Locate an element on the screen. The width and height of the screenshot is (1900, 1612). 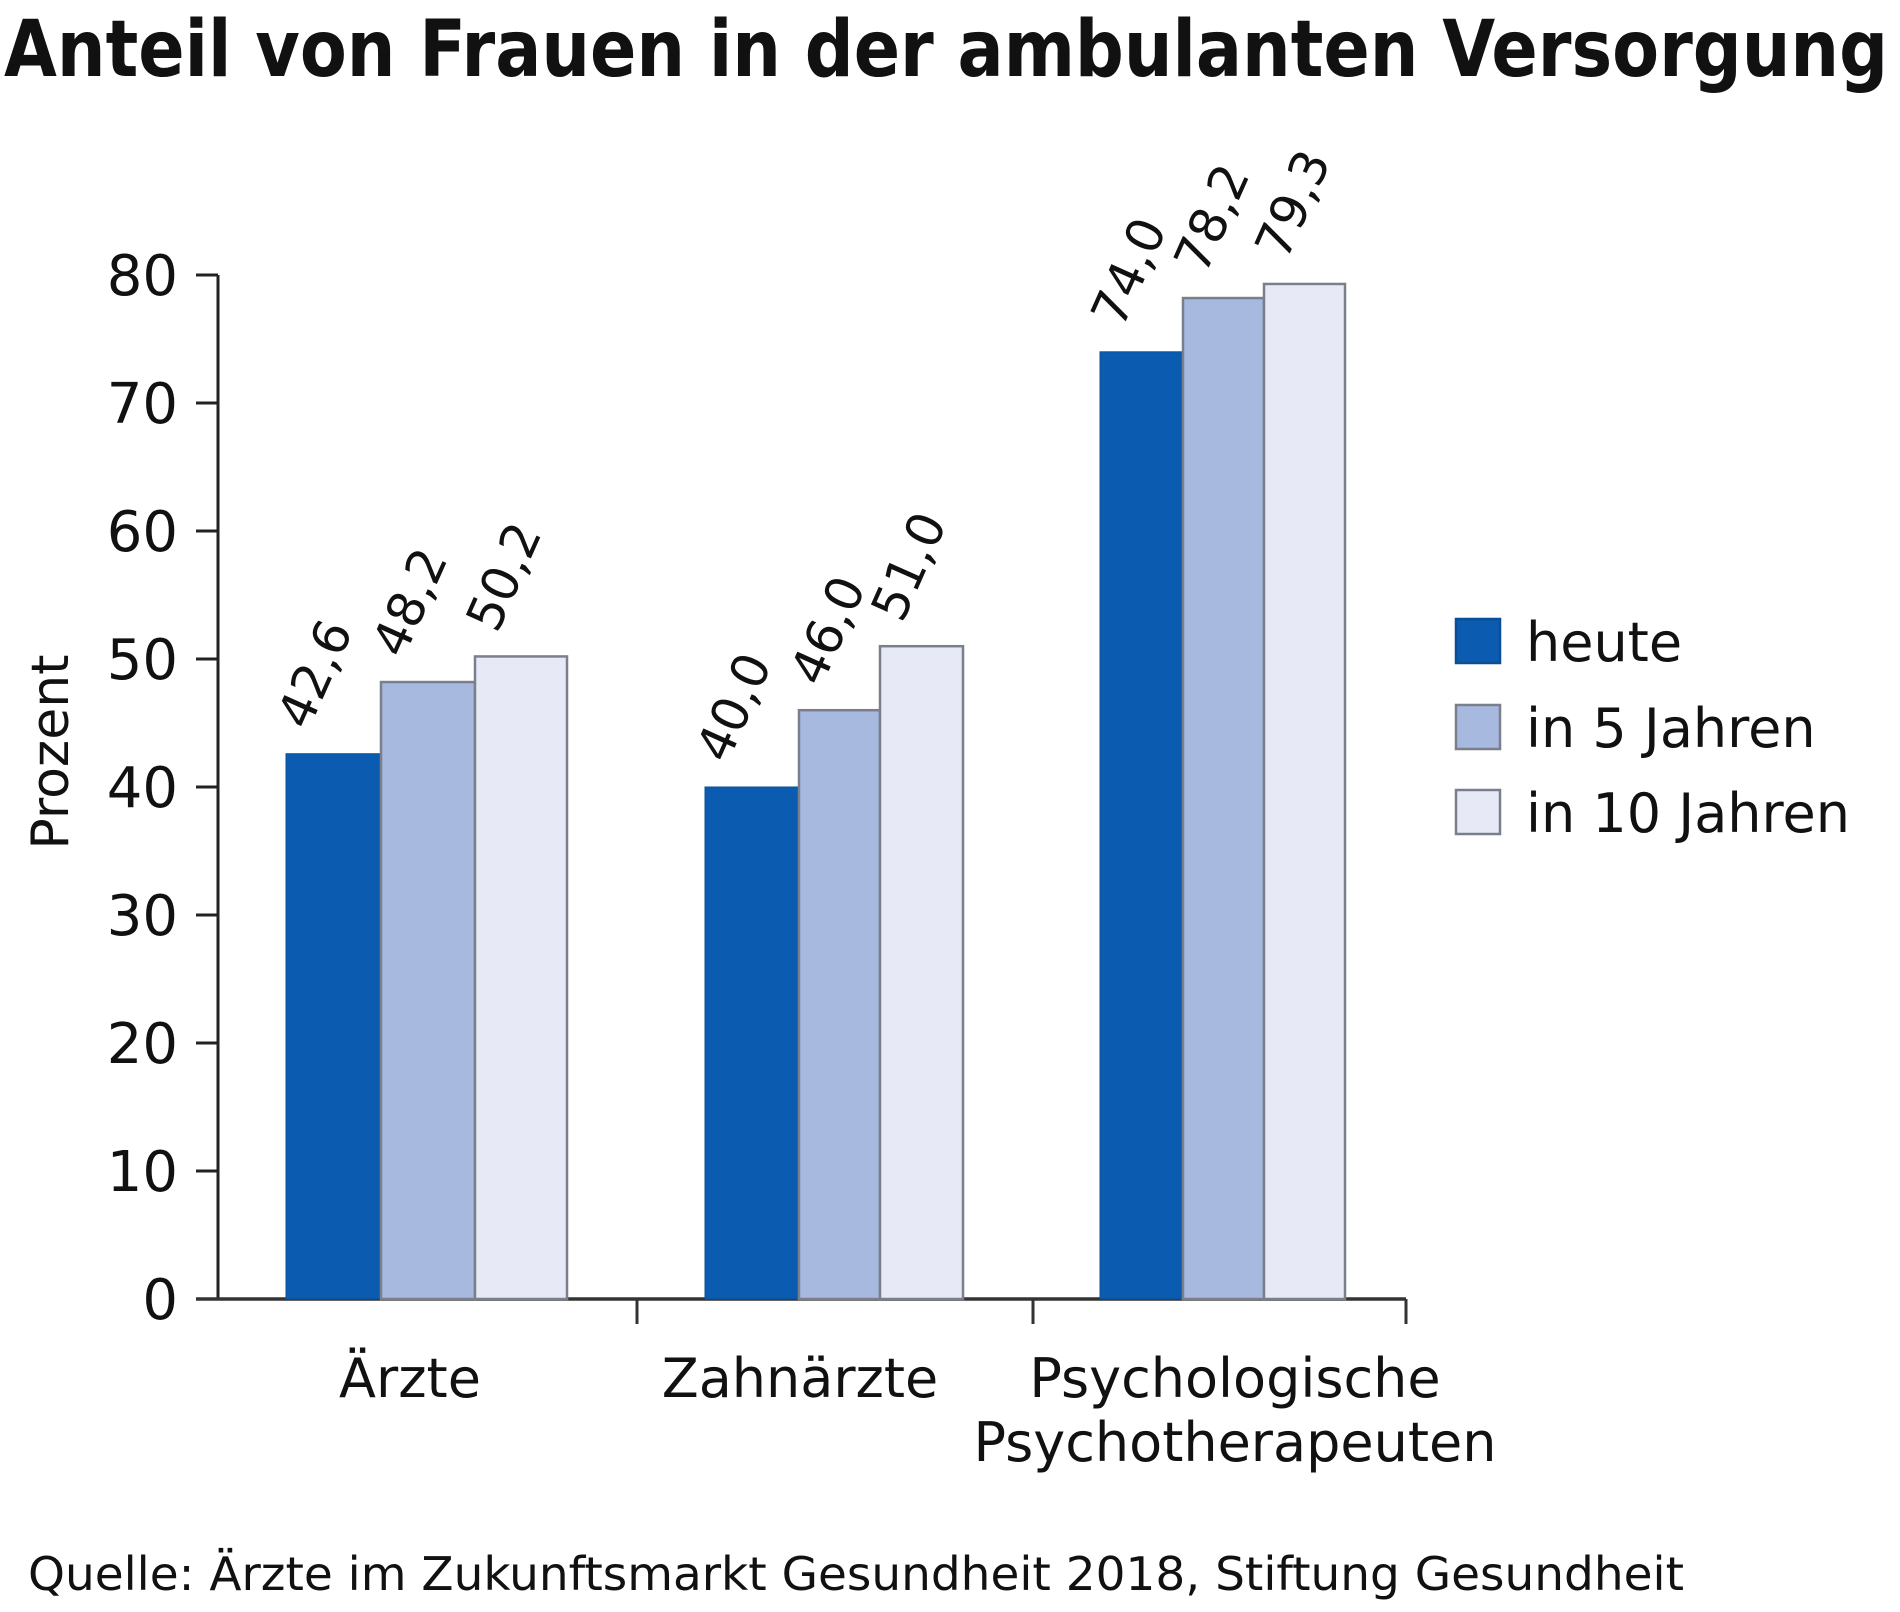
data-label: 46,0 is located at coordinates (828, 630).